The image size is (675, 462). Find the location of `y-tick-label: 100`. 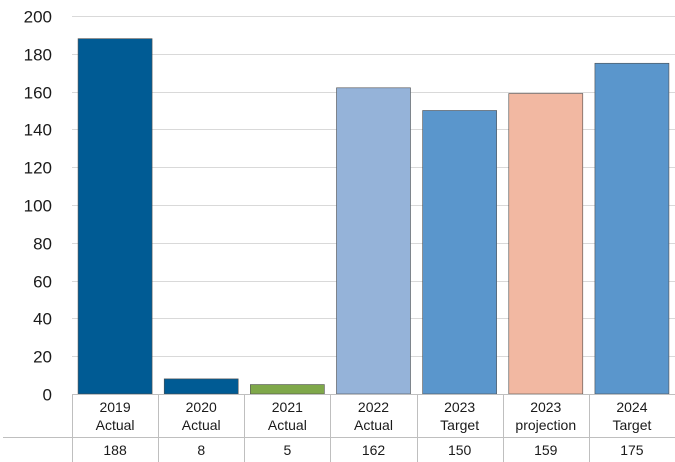

y-tick-label: 100 is located at coordinates (38, 206).